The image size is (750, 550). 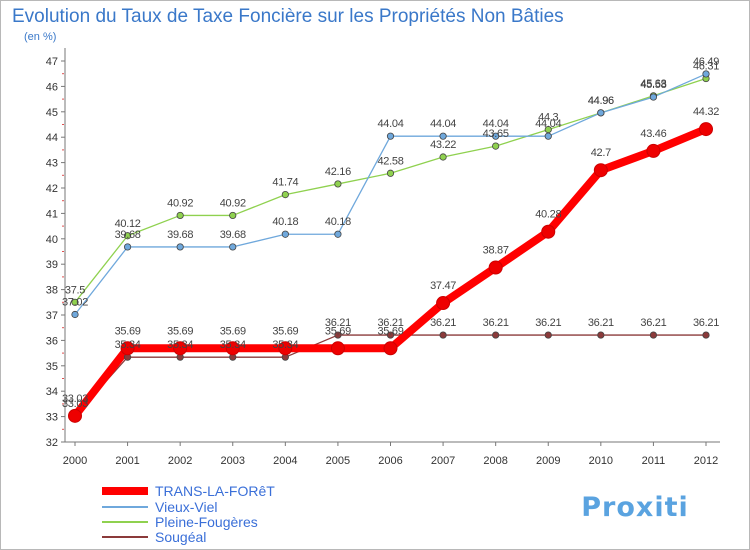 I want to click on y-tick-label: 43, so click(x=52, y=164).